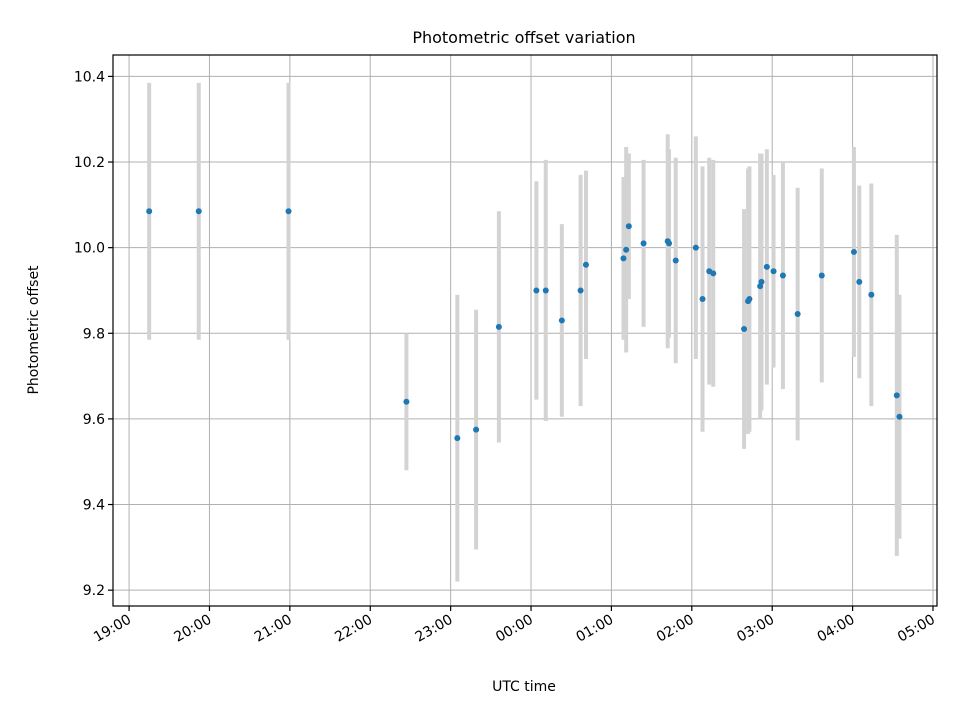 The width and height of the screenshot is (960, 720). I want to click on x-axis-label: UTC time, so click(524, 687).